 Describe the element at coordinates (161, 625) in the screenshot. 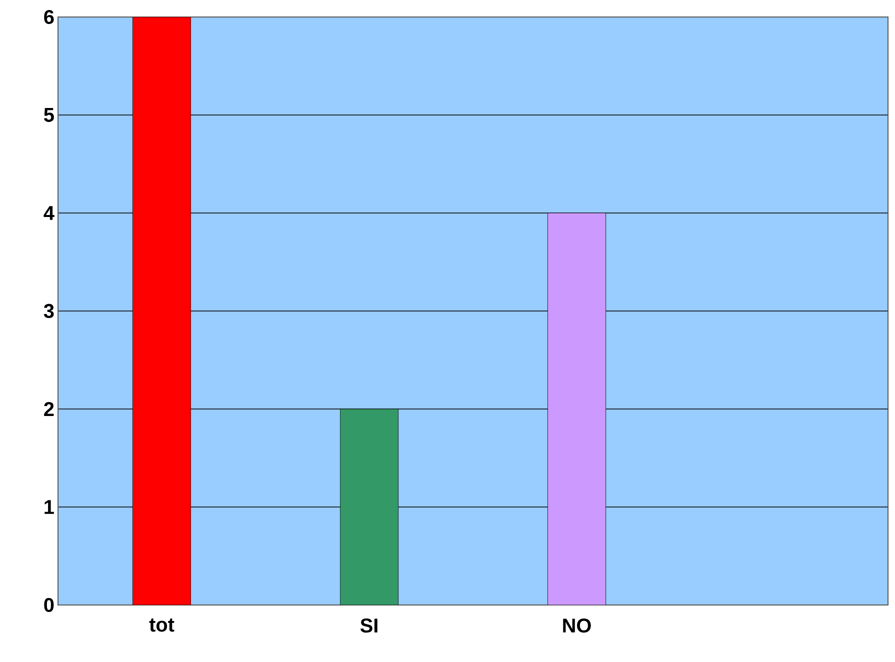

I see `x-tick-label: tot` at that location.